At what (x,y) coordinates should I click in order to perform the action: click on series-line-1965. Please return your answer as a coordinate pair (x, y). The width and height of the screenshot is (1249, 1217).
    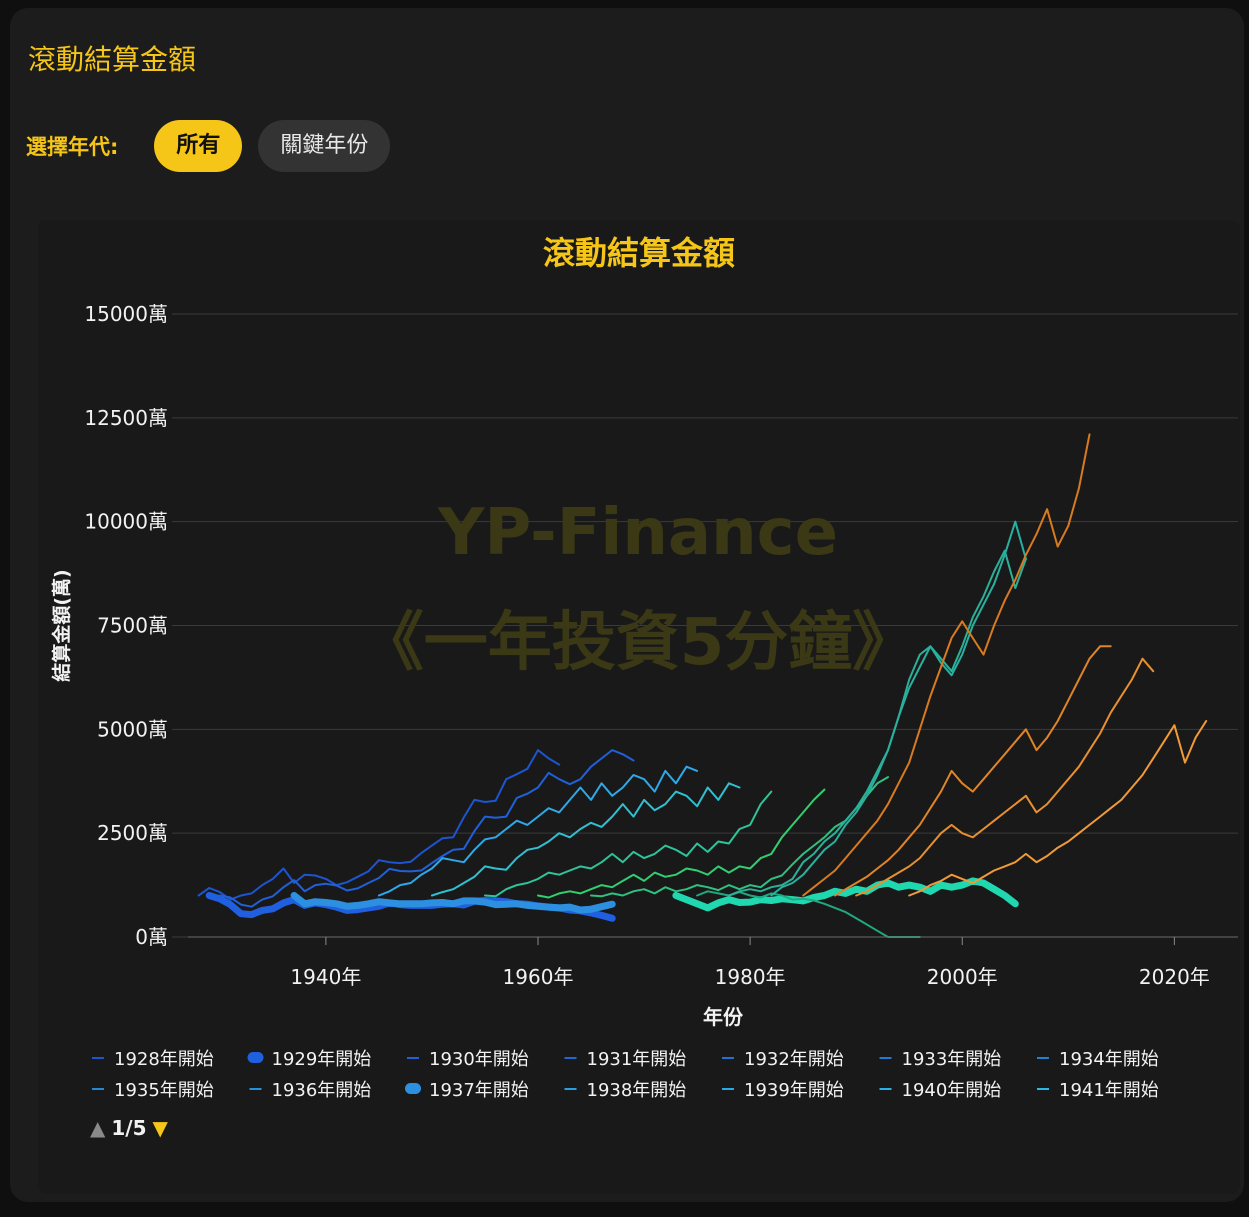
    Looking at the image, I should click on (739, 837).